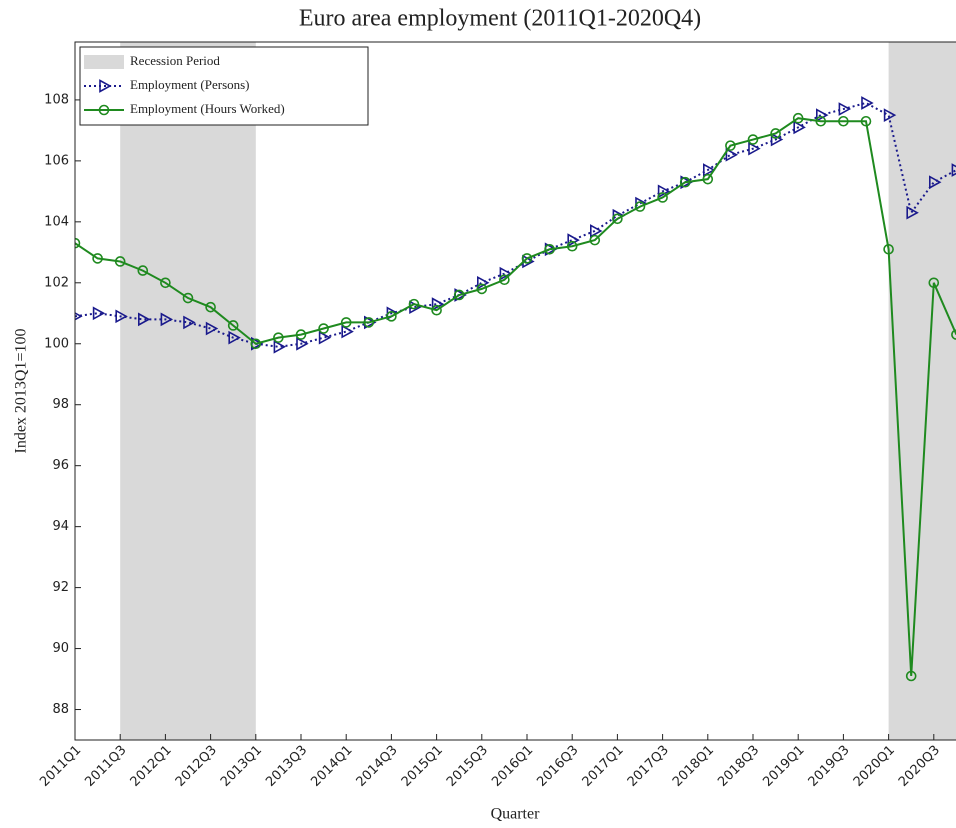  I want to click on x-tick-label: 2019Q3, so click(829, 766).